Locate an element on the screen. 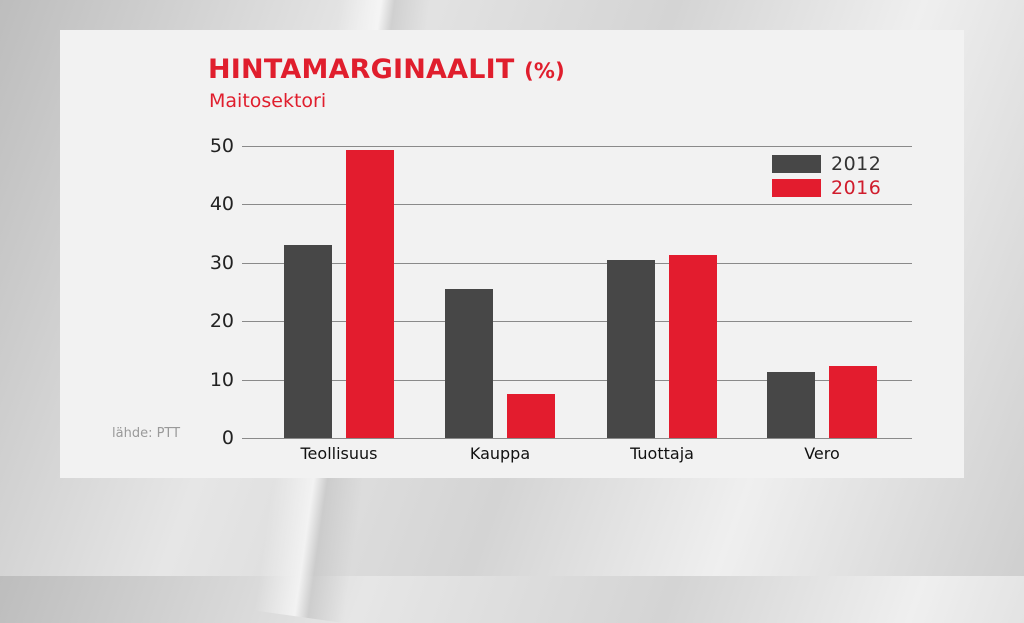  x-tick-label: Kauppa is located at coordinates (500, 453).